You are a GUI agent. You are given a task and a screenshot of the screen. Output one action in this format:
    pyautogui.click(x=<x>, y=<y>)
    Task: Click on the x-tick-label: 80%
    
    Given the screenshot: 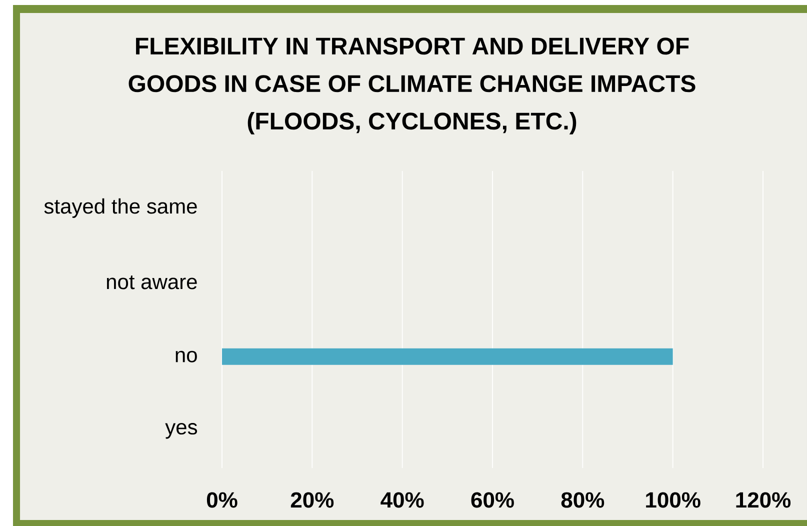 What is the action you would take?
    pyautogui.click(x=582, y=500)
    